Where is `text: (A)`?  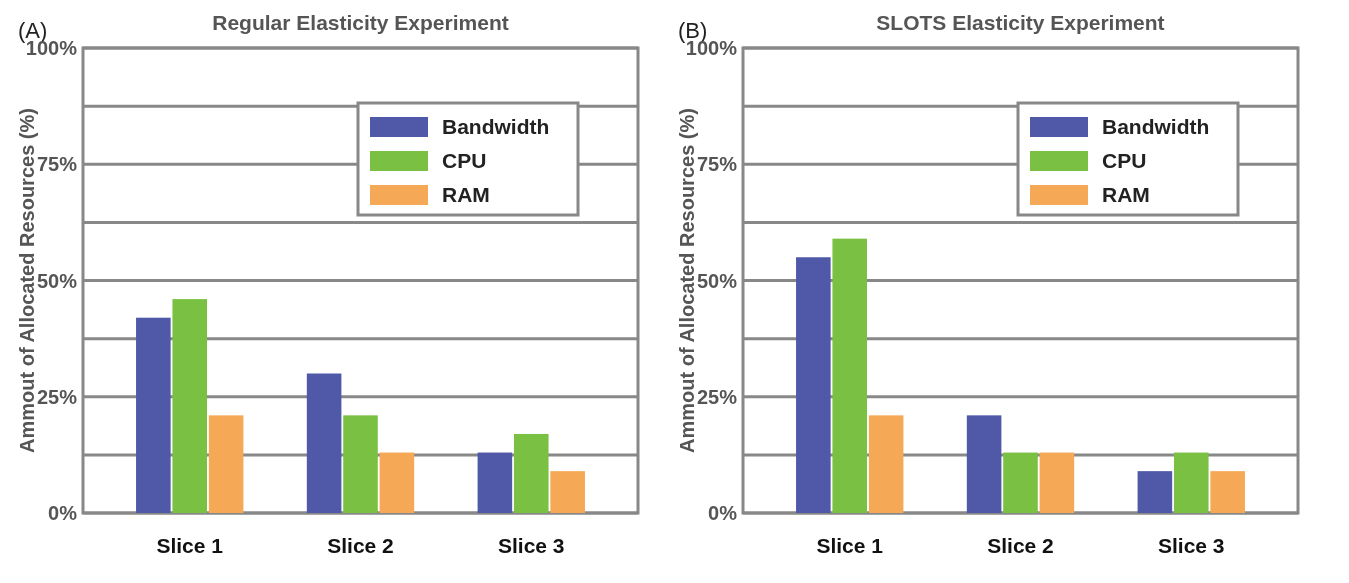
text: (A) is located at coordinates (33, 30).